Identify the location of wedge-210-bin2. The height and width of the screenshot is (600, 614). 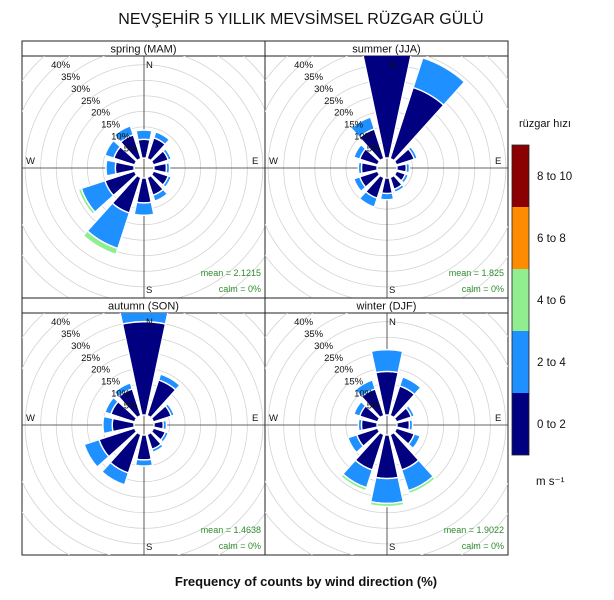
(100, 242).